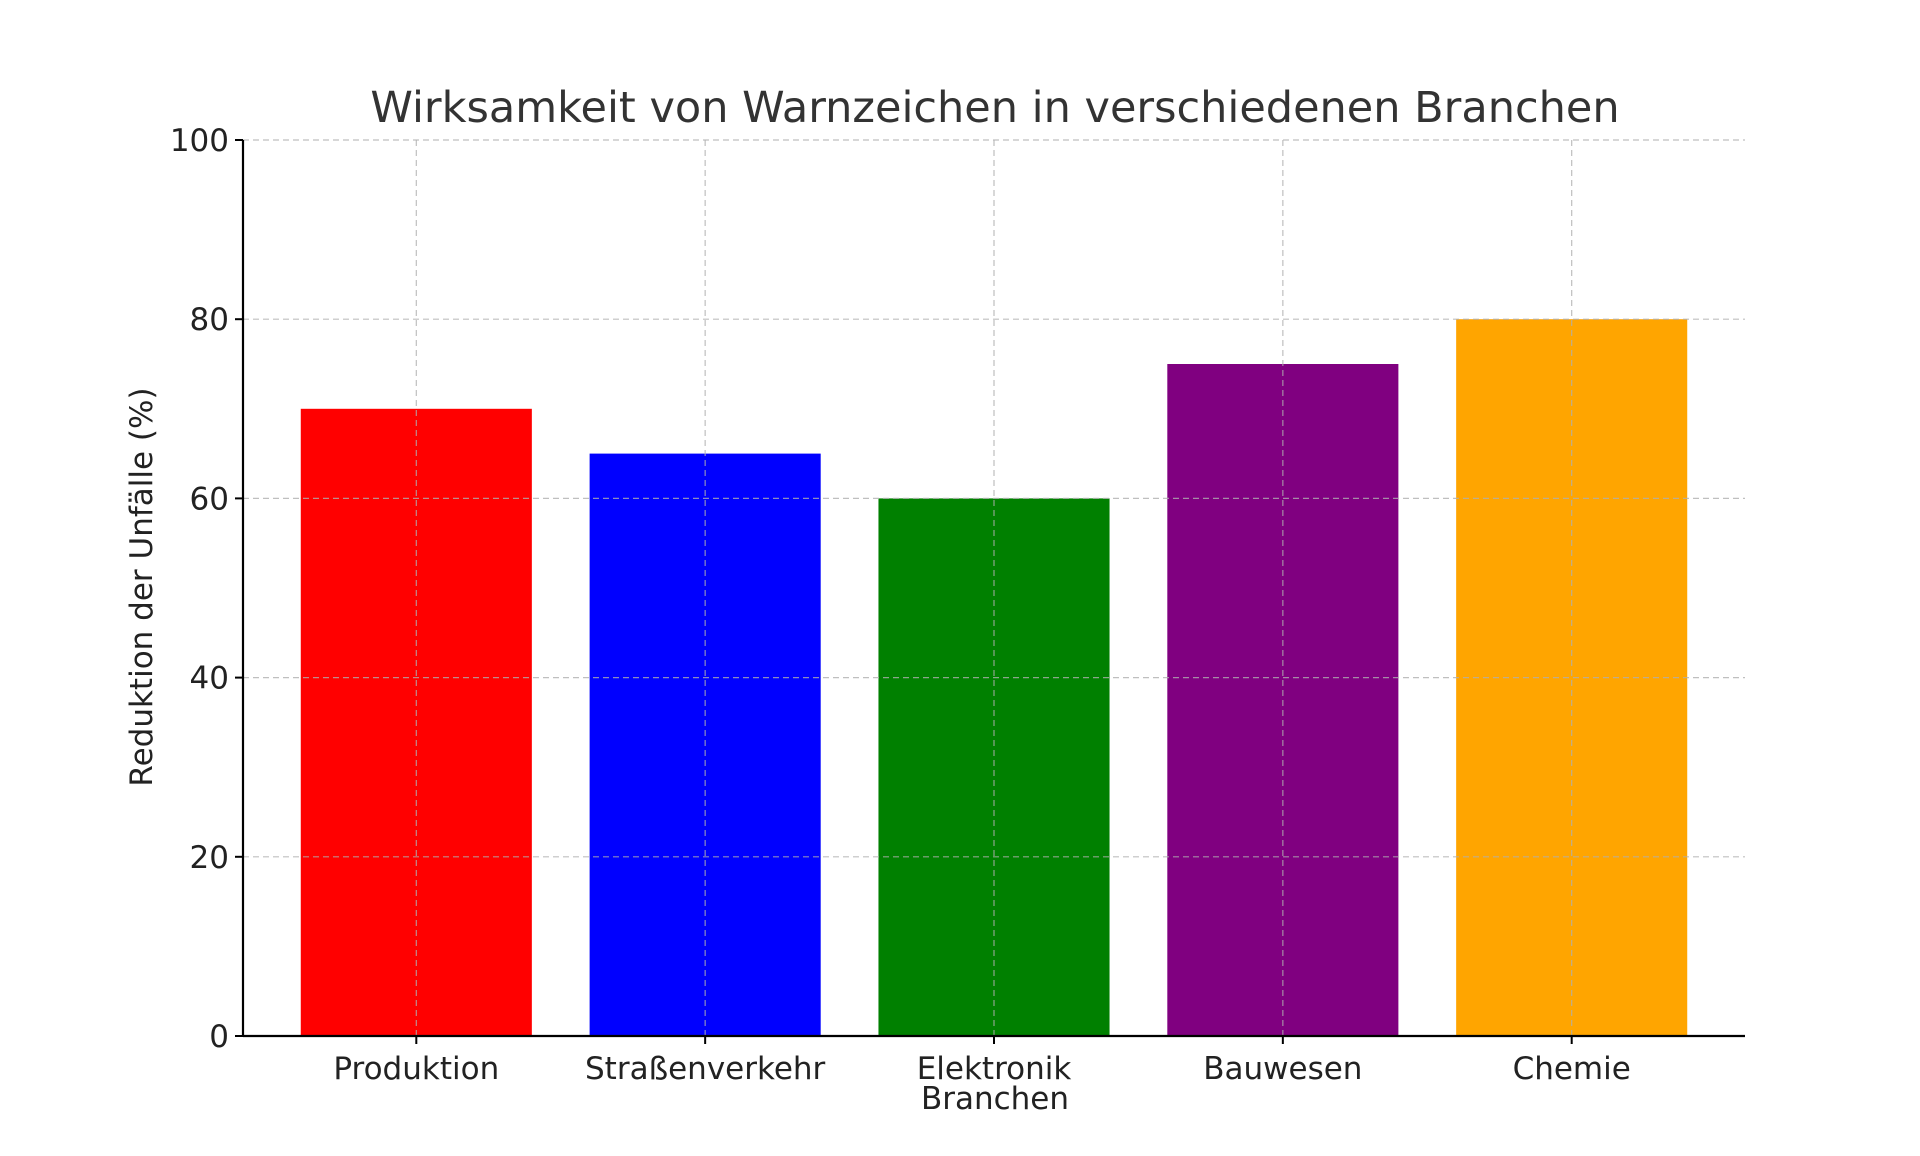 The width and height of the screenshot is (1920, 1156). I want to click on x-tick-label: Elektronik, so click(994, 1069).